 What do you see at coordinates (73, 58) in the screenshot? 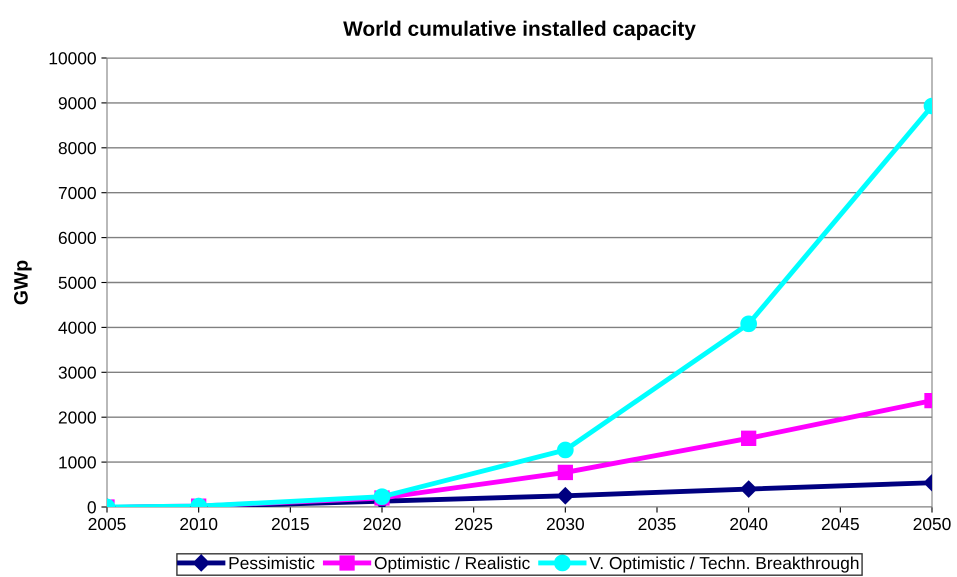
I see `y-tick-label: 10000` at bounding box center [73, 58].